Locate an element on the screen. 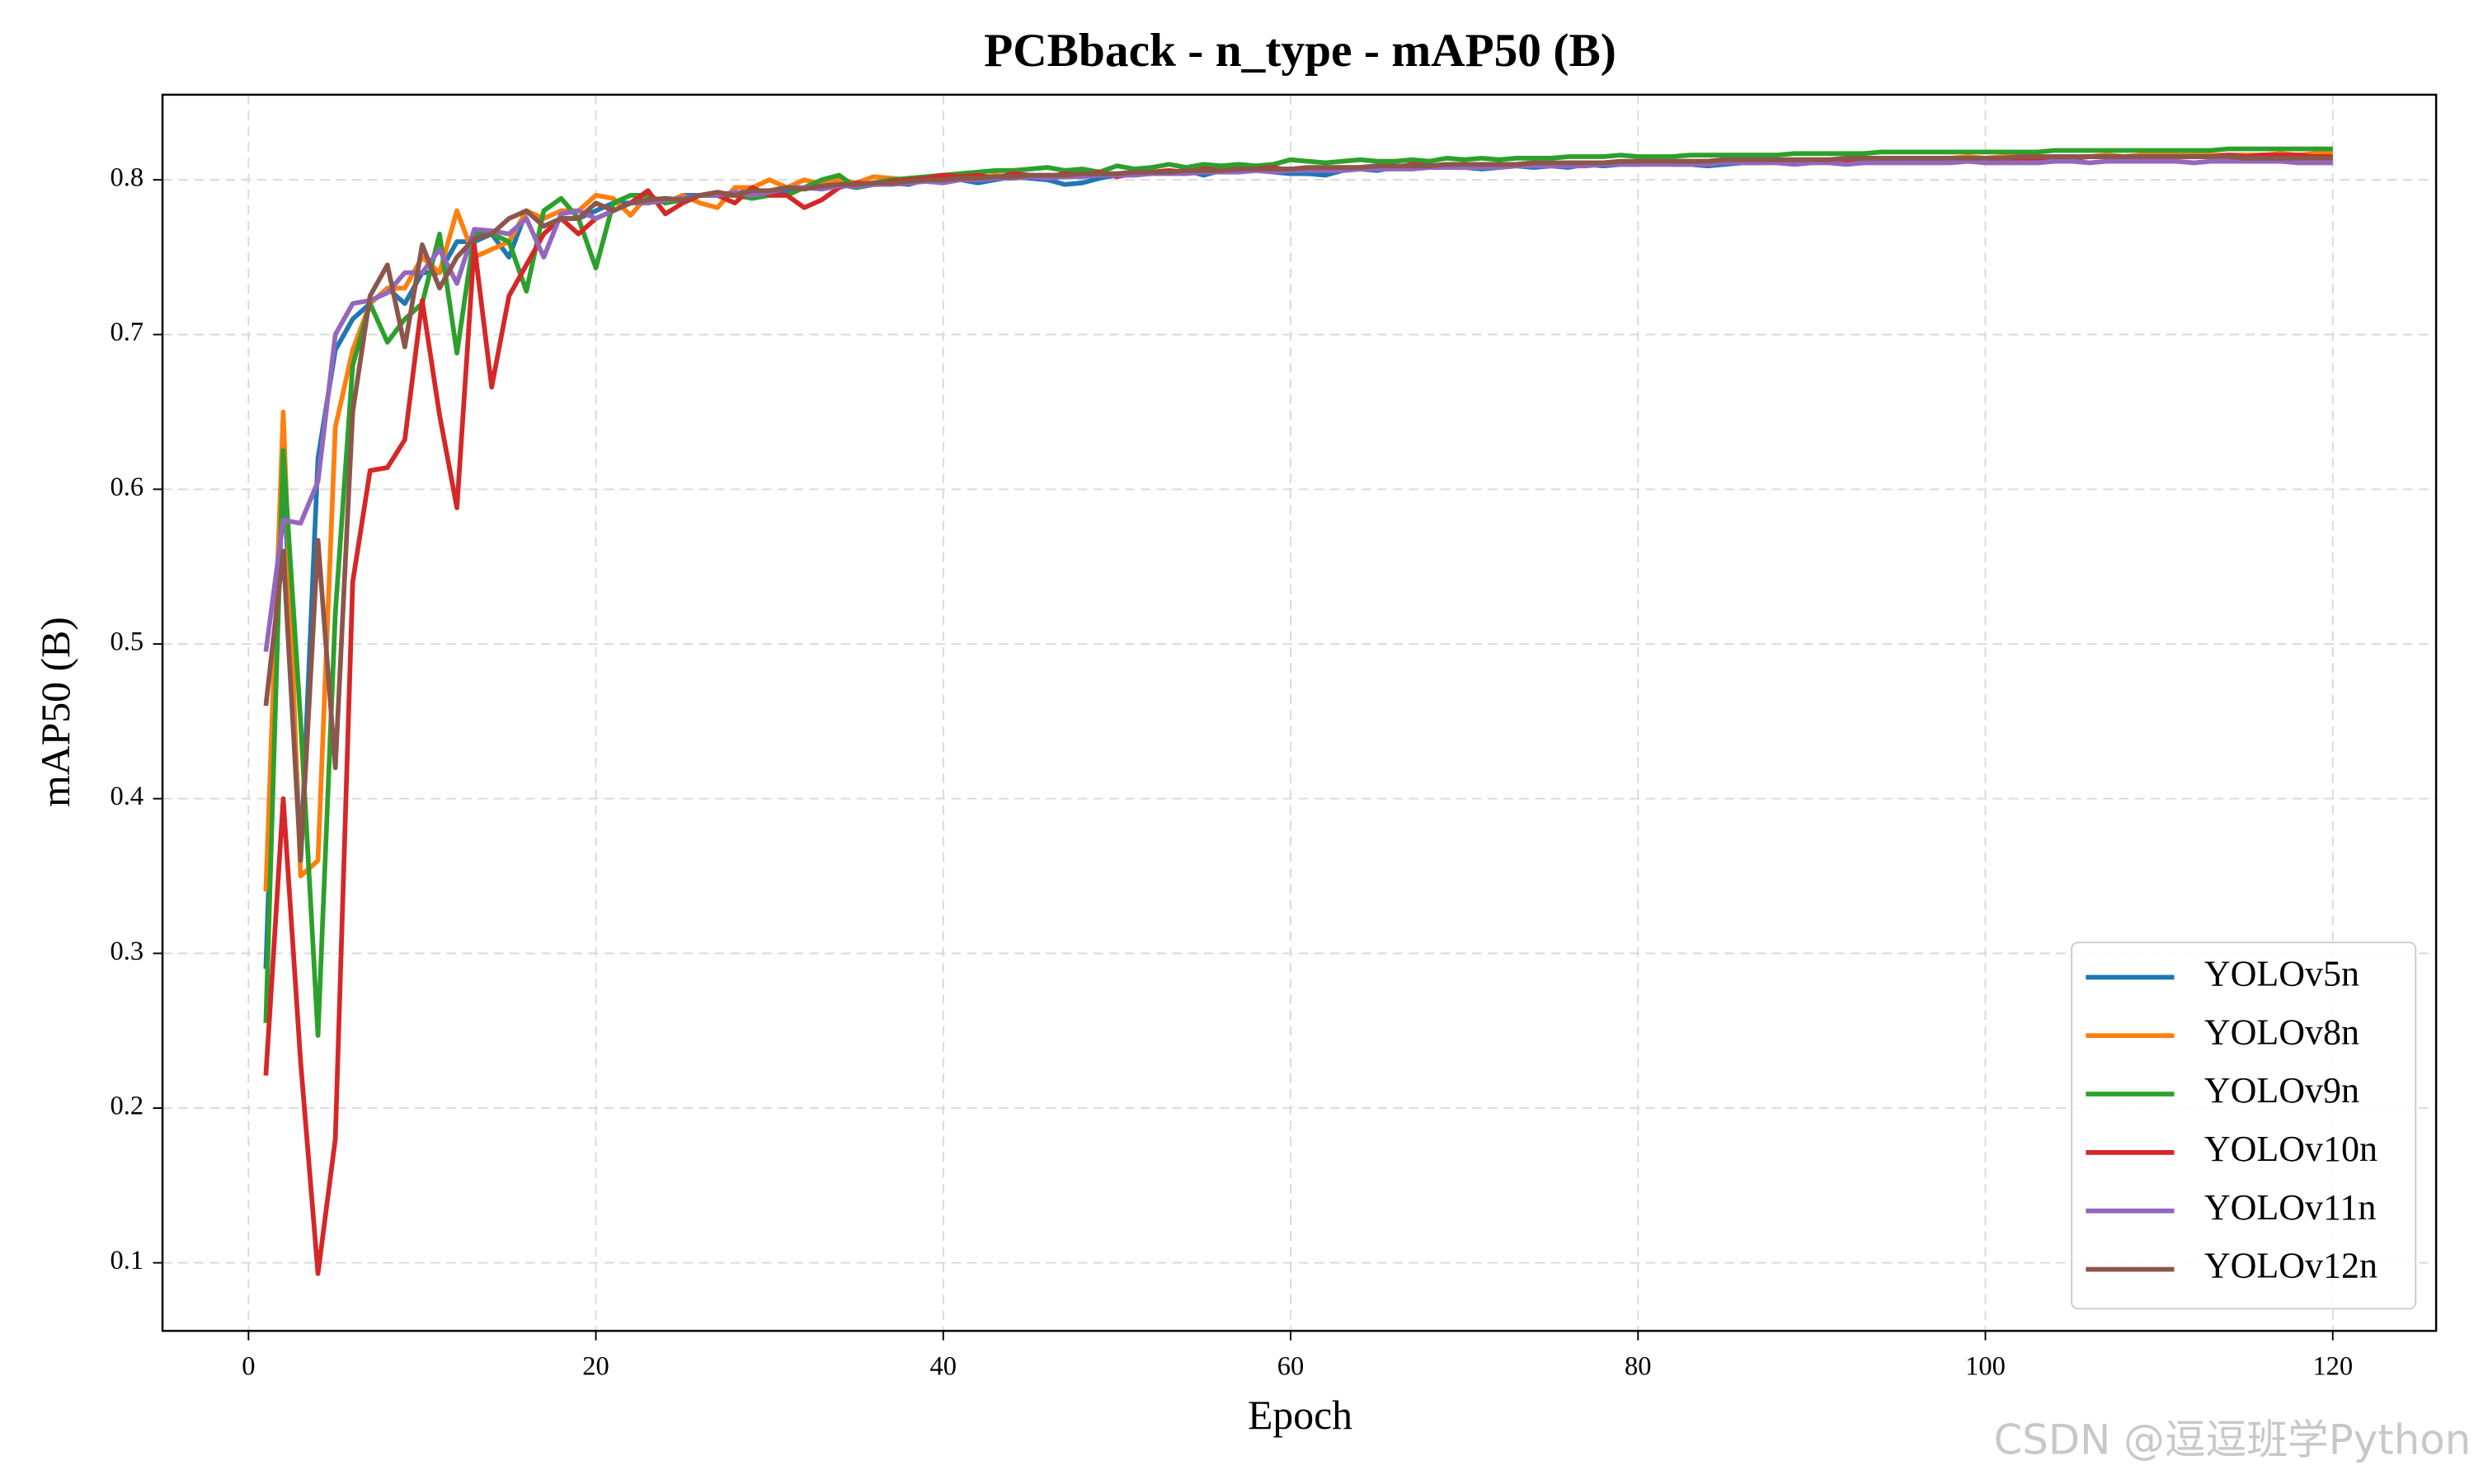  legend-label: YOLOv8n is located at coordinates (2281, 1032).